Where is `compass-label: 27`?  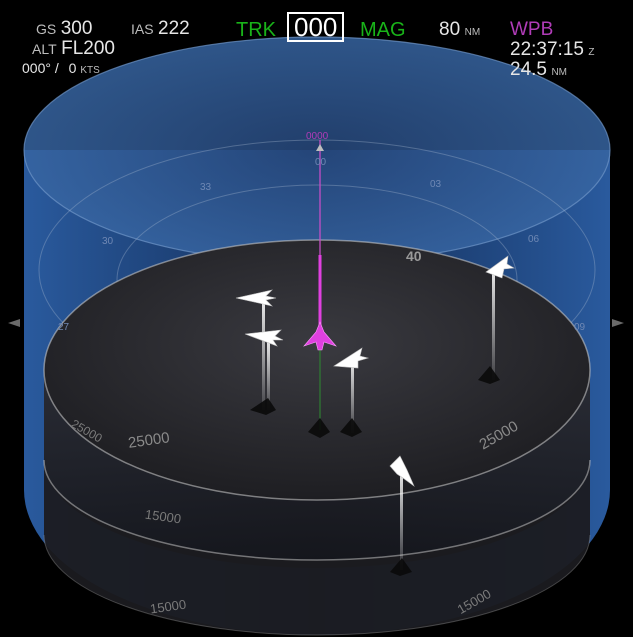
compass-label: 27 is located at coordinates (64, 327).